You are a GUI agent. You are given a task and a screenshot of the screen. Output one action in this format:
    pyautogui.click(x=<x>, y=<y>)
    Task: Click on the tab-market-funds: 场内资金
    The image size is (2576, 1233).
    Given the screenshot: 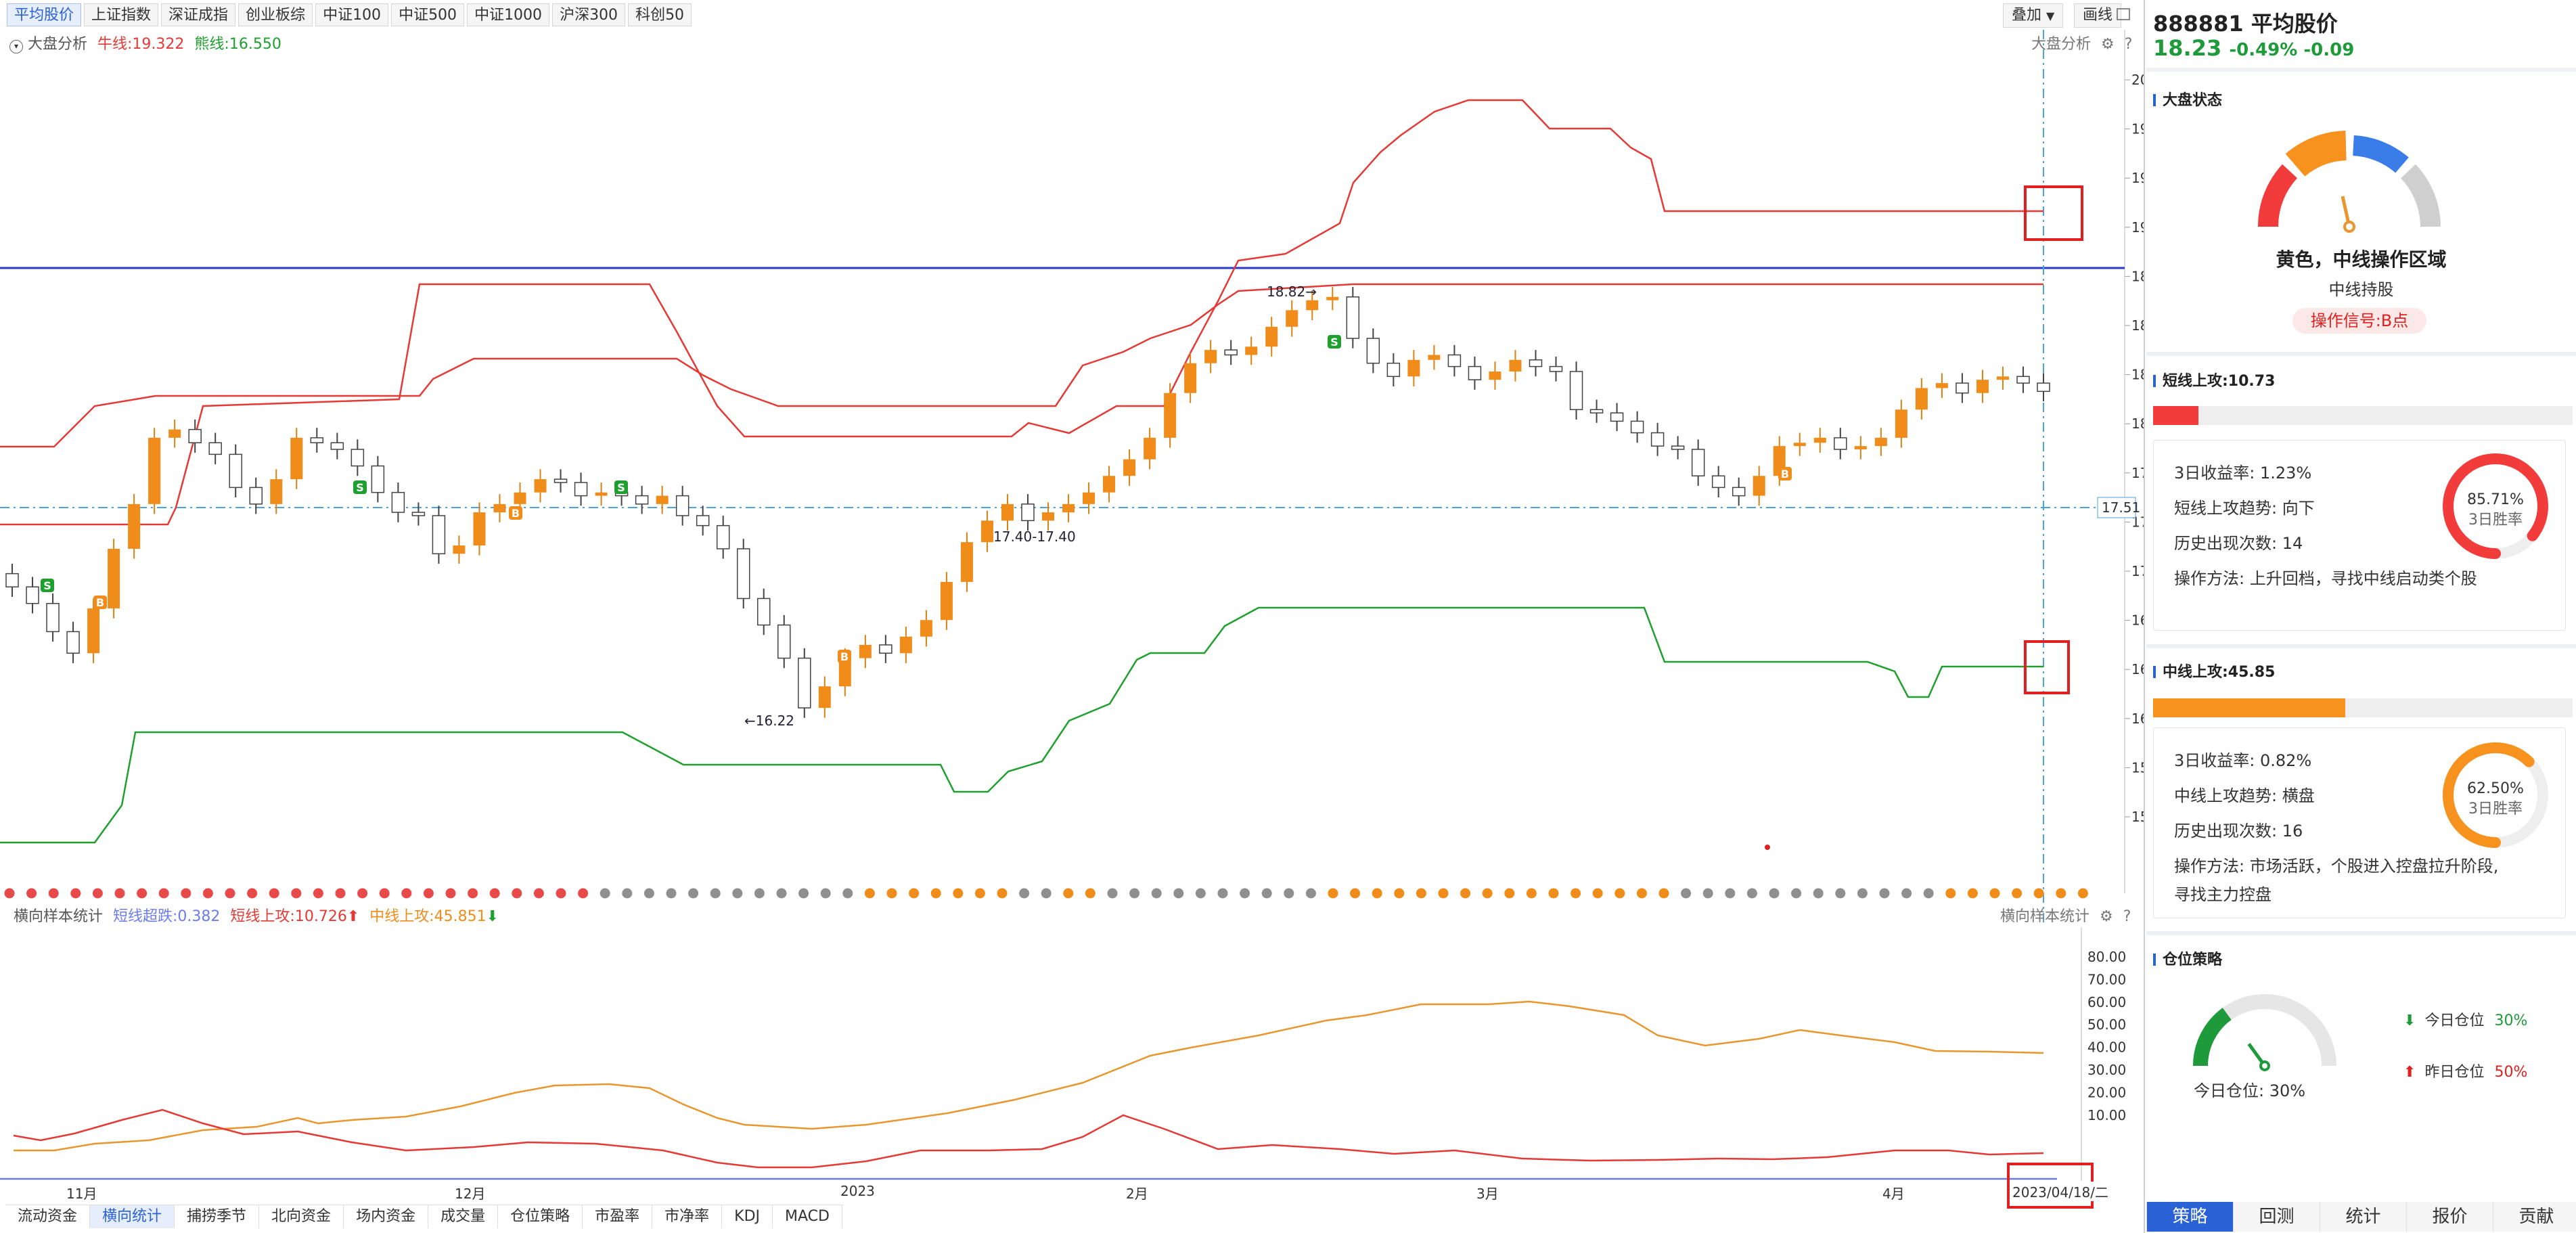 What is the action you would take?
    pyautogui.click(x=387, y=1216)
    